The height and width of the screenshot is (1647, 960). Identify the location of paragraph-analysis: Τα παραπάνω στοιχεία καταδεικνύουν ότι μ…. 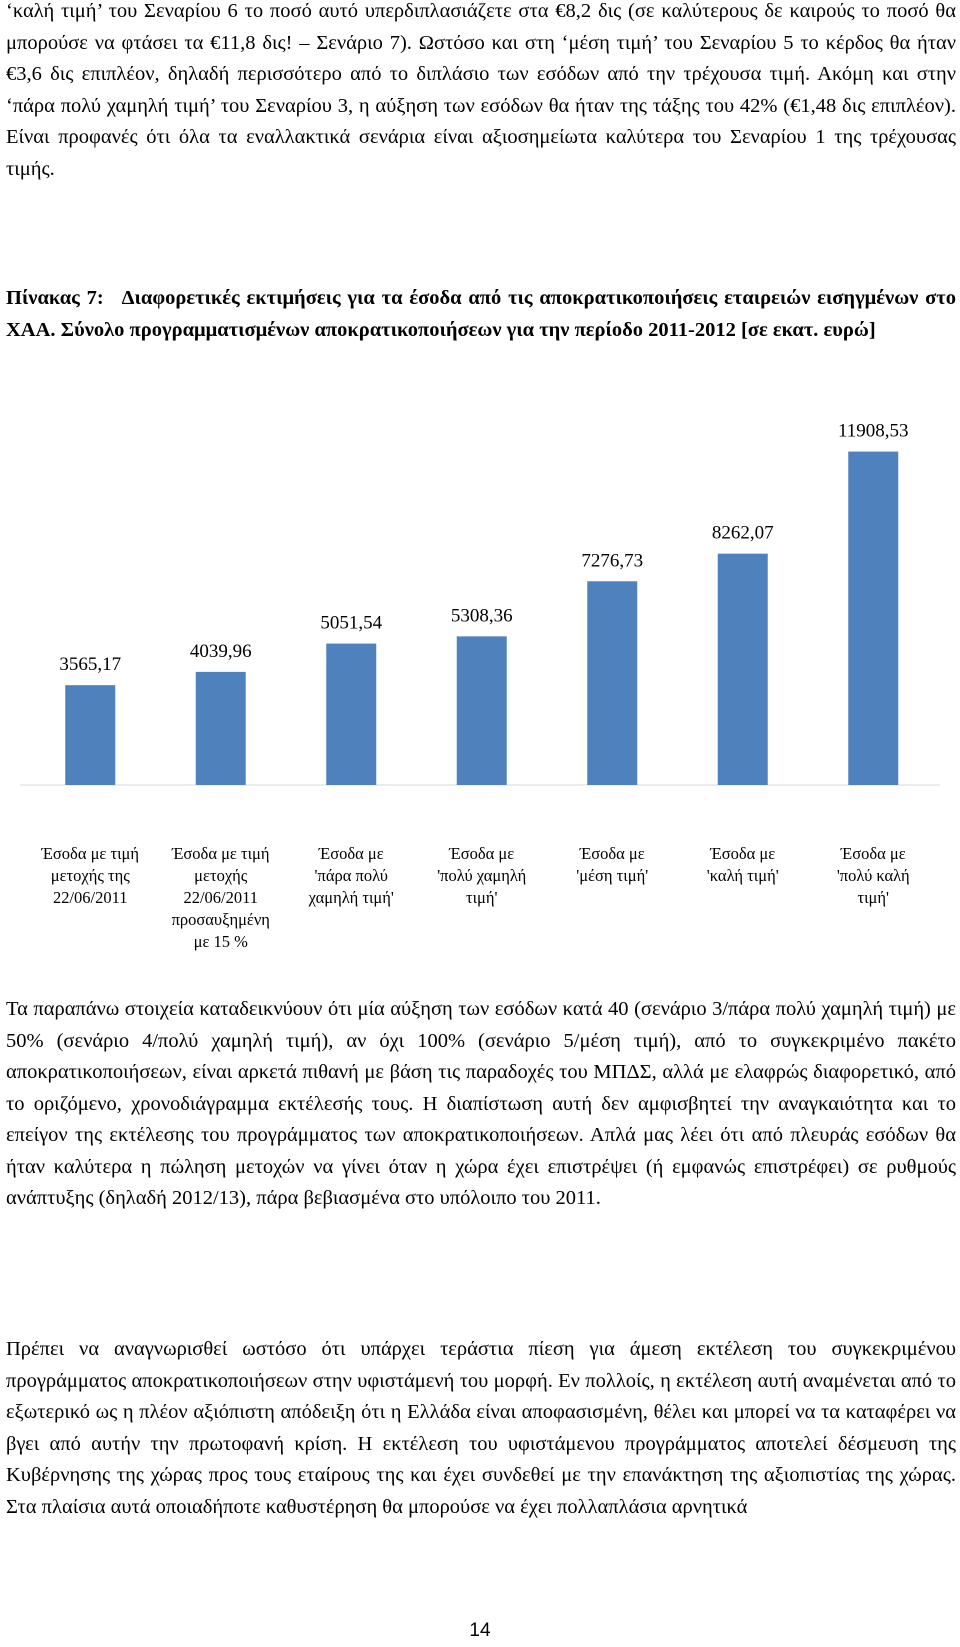
(481, 1103).